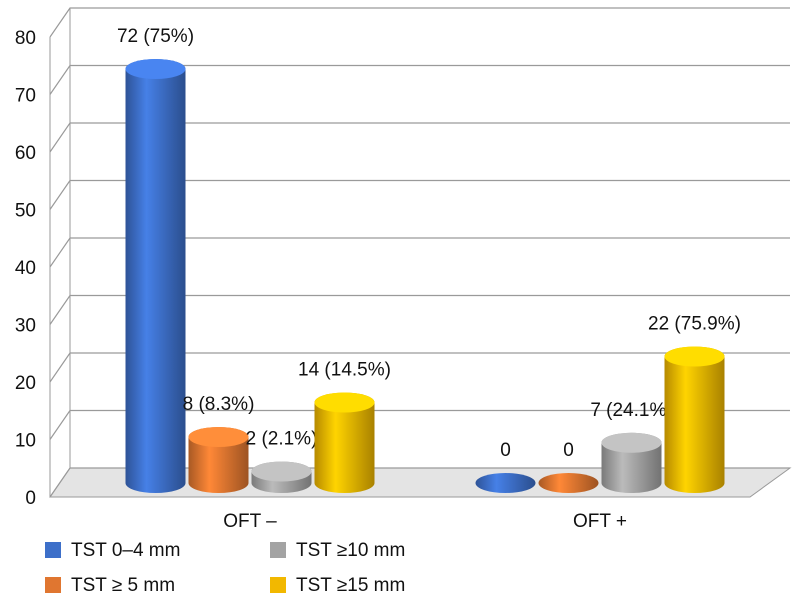 The width and height of the screenshot is (800, 600). I want to click on y-tick-label: 30, so click(25, 326).